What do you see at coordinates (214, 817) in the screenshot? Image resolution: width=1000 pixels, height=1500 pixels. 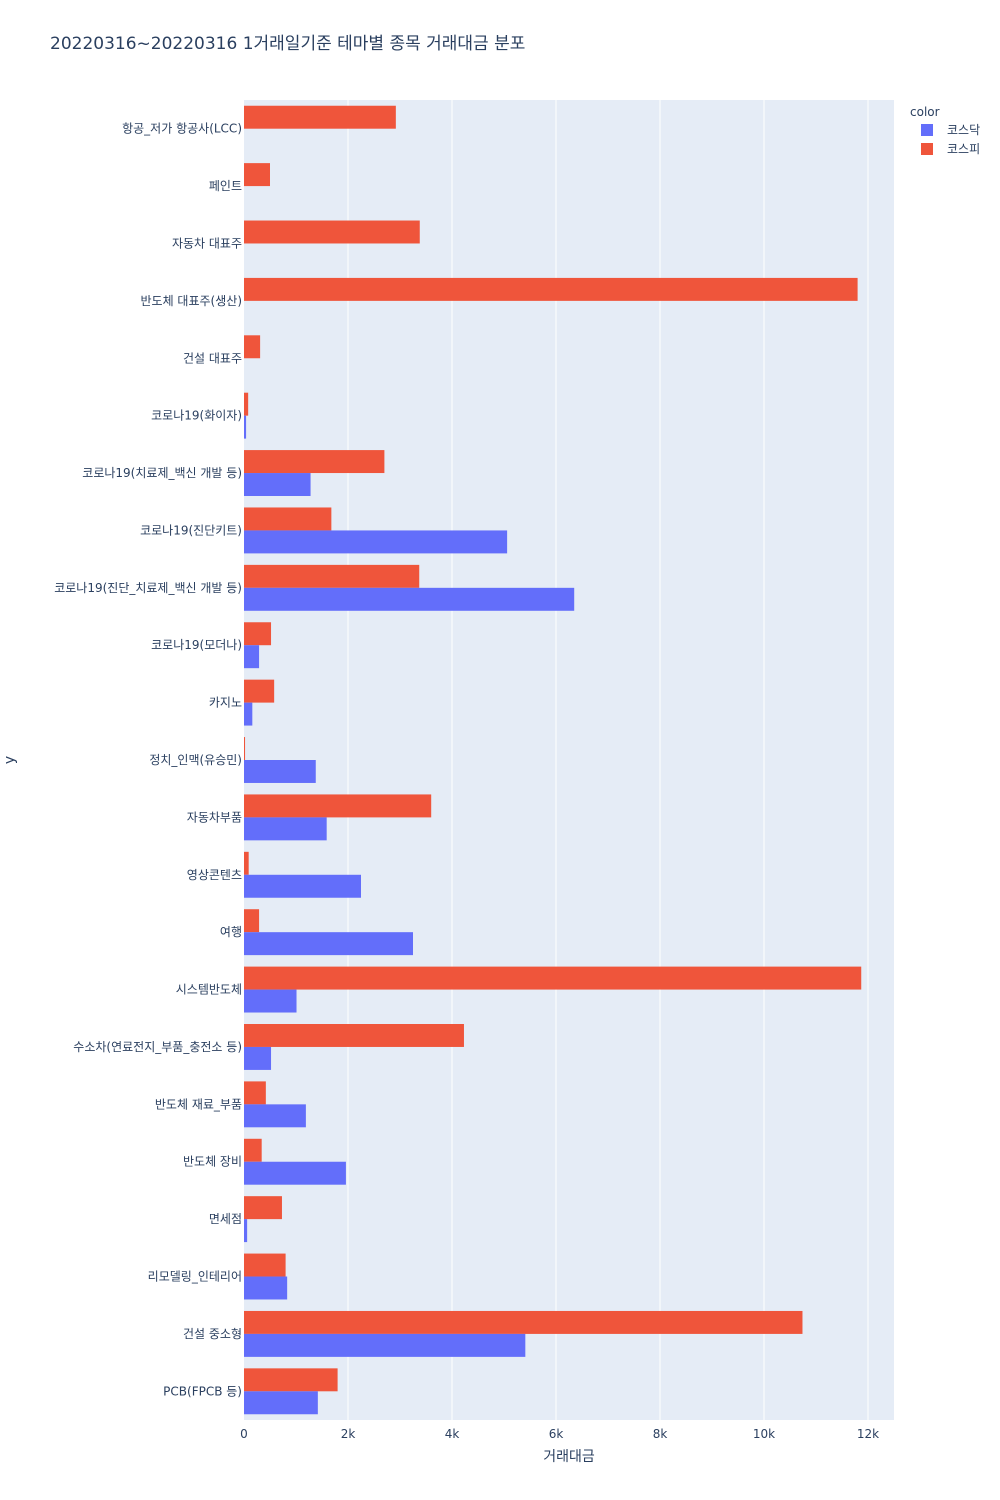 I see `y-tick-label: 자동차부품` at bounding box center [214, 817].